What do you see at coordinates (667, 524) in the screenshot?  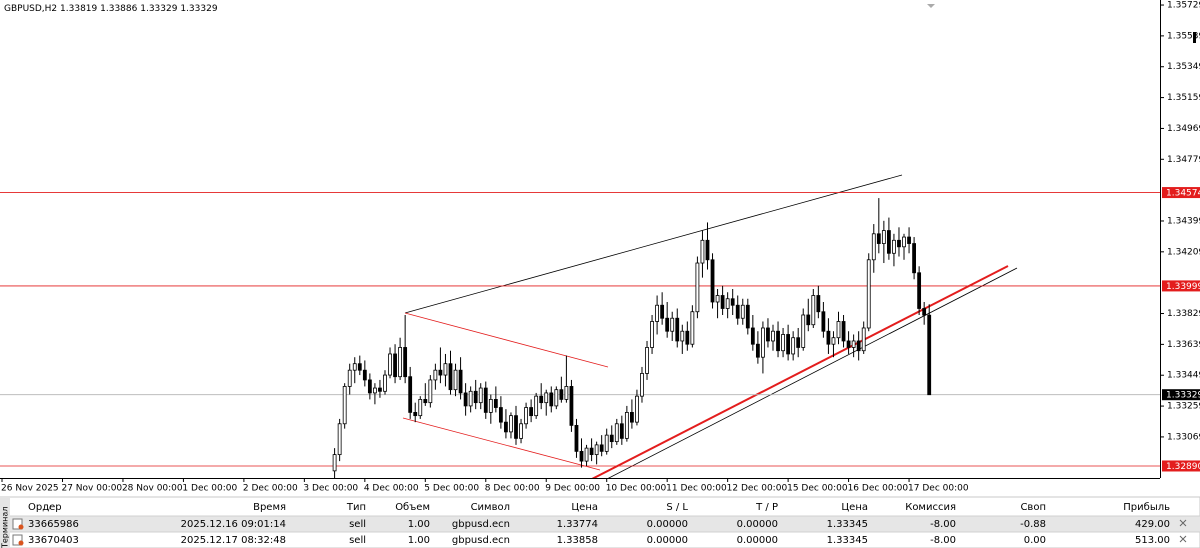 I see `table-cell: 0.00000` at bounding box center [667, 524].